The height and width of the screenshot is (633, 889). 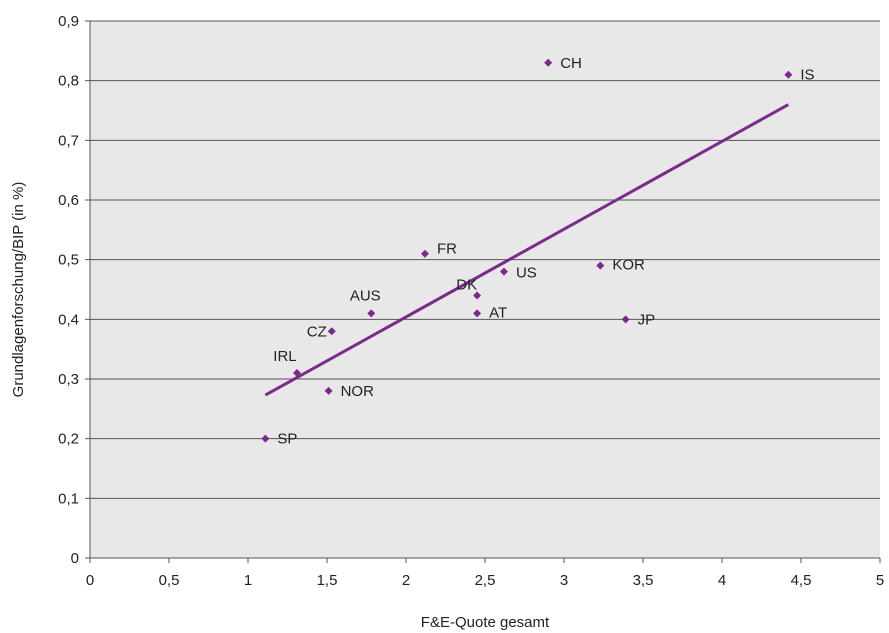 I want to click on data-point-label: FR, so click(x=447, y=249).